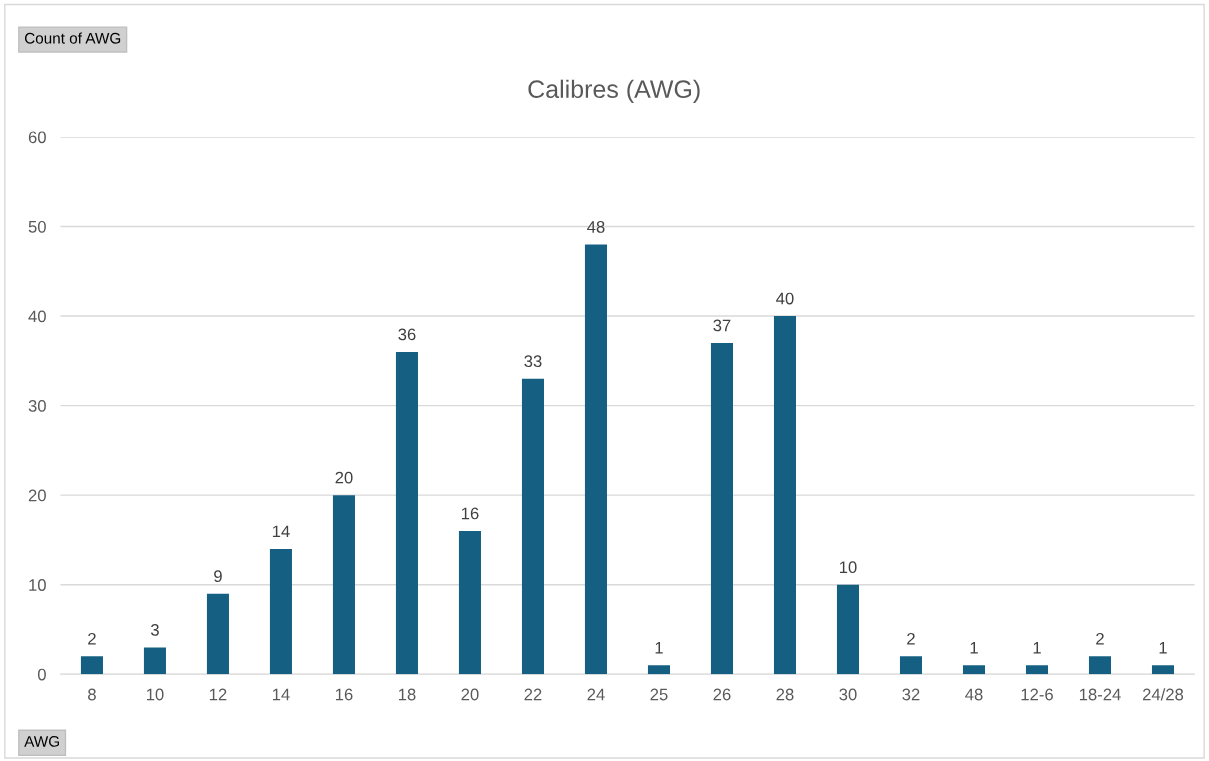 The width and height of the screenshot is (1209, 761). Describe the element at coordinates (722, 325) in the screenshot. I see `data-label: 37` at that location.